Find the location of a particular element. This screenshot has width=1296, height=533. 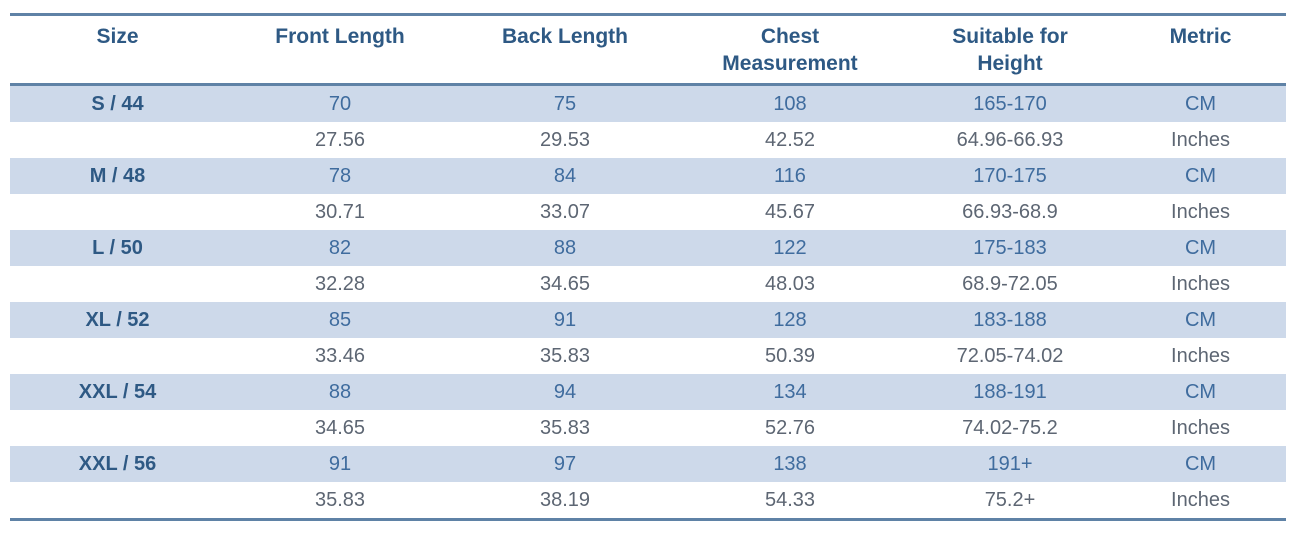

front-length-cell: 82 is located at coordinates (340, 248).